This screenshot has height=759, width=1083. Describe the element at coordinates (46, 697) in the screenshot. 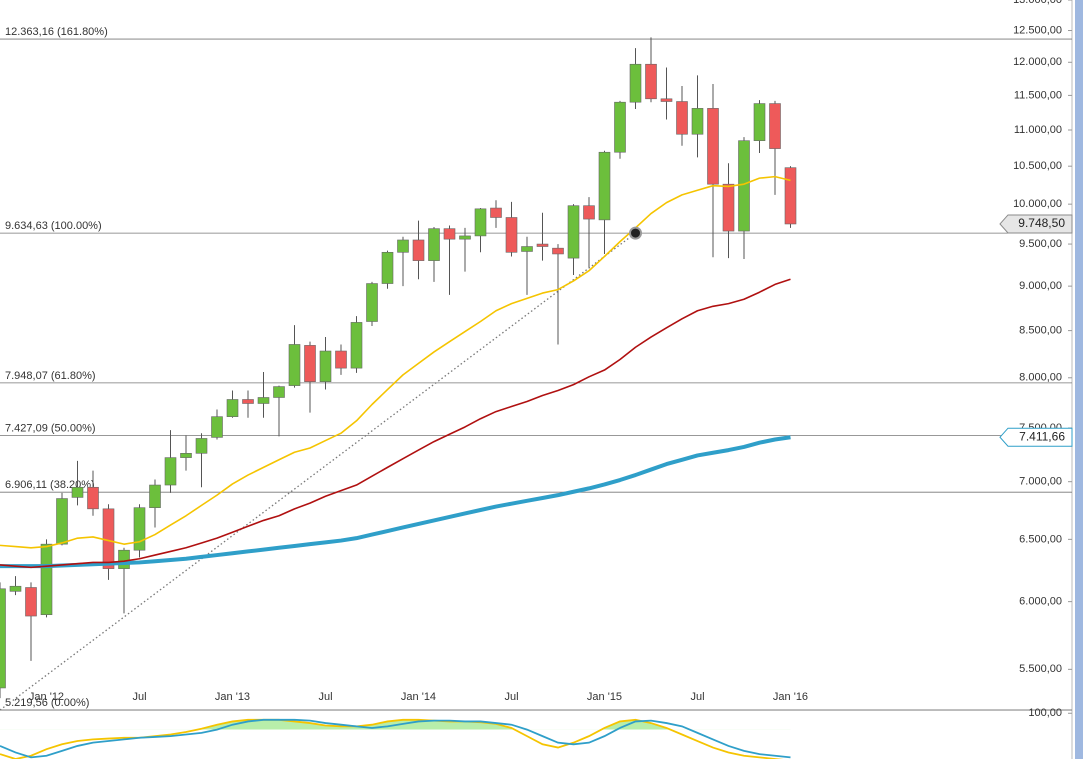

I see `x-tick-label: Jan '12` at that location.